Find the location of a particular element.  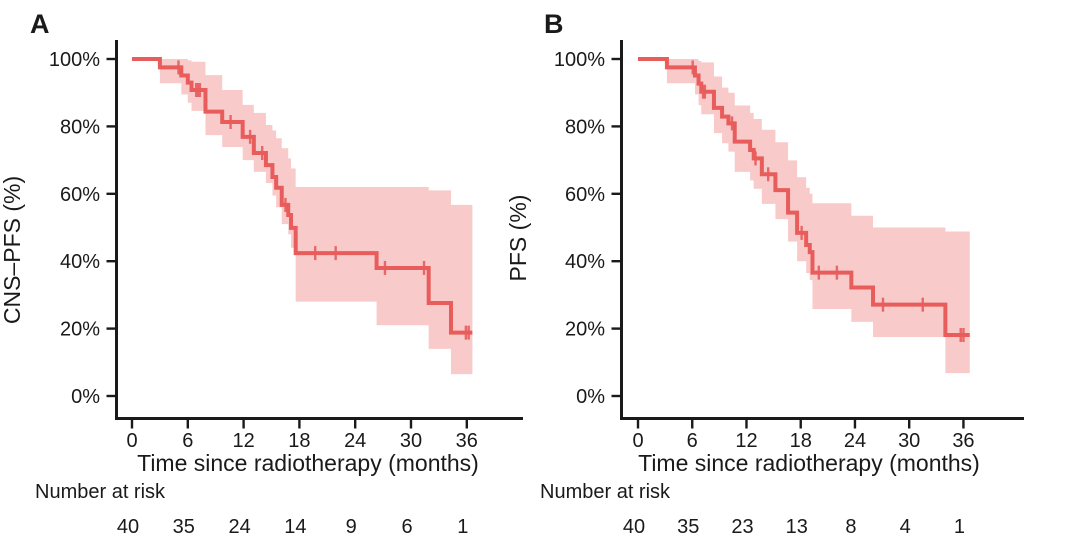

x-tick-label-b: 18 is located at coordinates (801, 441).